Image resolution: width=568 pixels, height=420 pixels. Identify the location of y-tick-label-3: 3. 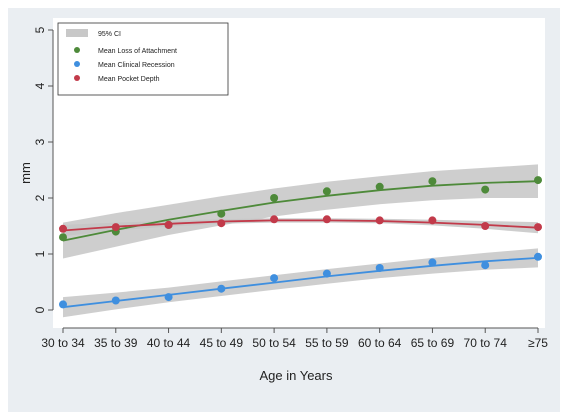
(40, 141).